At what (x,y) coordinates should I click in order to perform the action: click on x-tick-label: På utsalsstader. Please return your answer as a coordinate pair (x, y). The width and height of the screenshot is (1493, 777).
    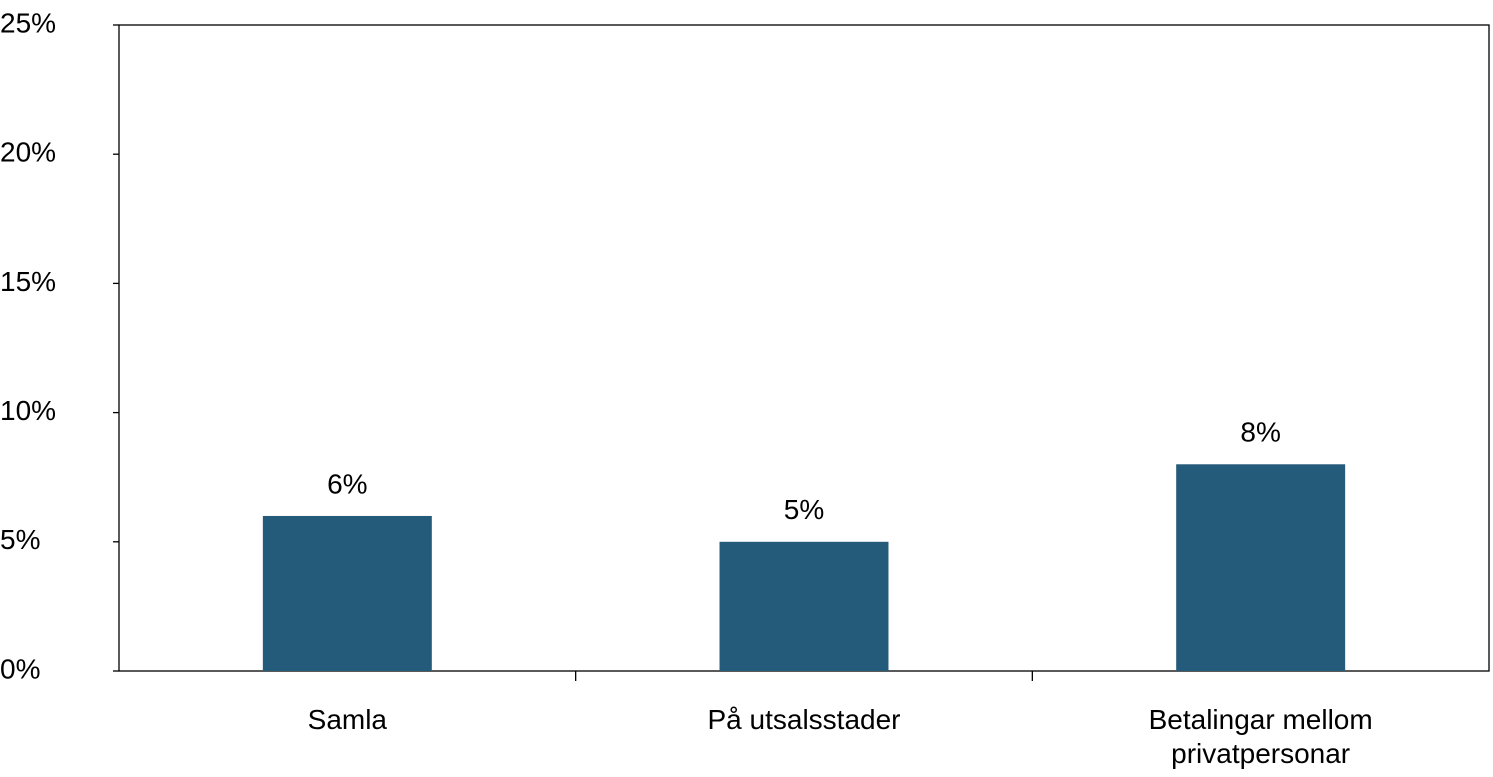
    Looking at the image, I should click on (804, 719).